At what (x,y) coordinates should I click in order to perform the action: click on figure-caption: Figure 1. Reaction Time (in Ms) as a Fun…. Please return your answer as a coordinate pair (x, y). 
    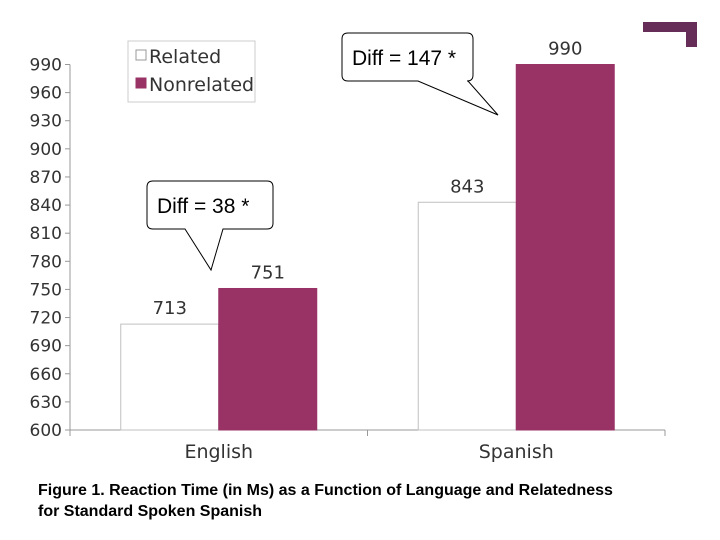
    Looking at the image, I should click on (373, 501).